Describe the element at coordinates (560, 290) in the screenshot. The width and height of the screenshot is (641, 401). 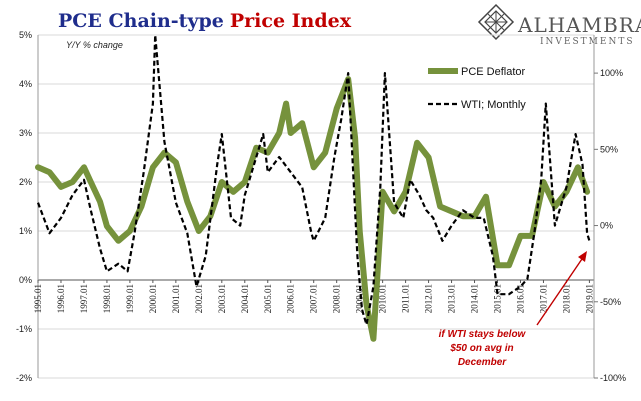
I see `annotation-arrow-line` at that location.